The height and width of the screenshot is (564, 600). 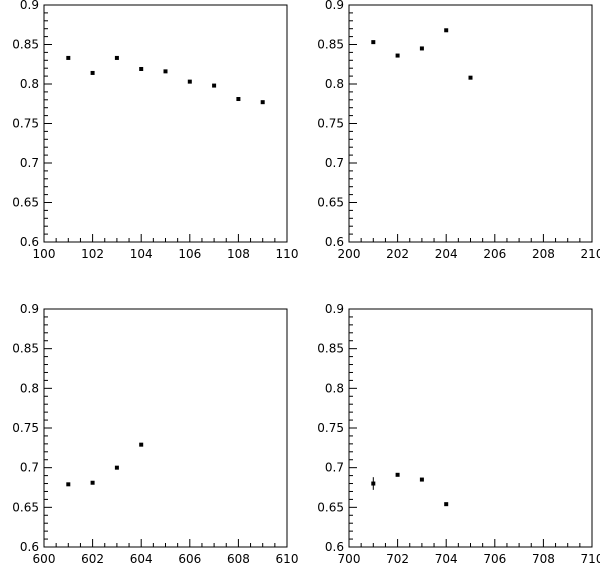 I want to click on x-tick-label: 700, so click(x=349, y=558).